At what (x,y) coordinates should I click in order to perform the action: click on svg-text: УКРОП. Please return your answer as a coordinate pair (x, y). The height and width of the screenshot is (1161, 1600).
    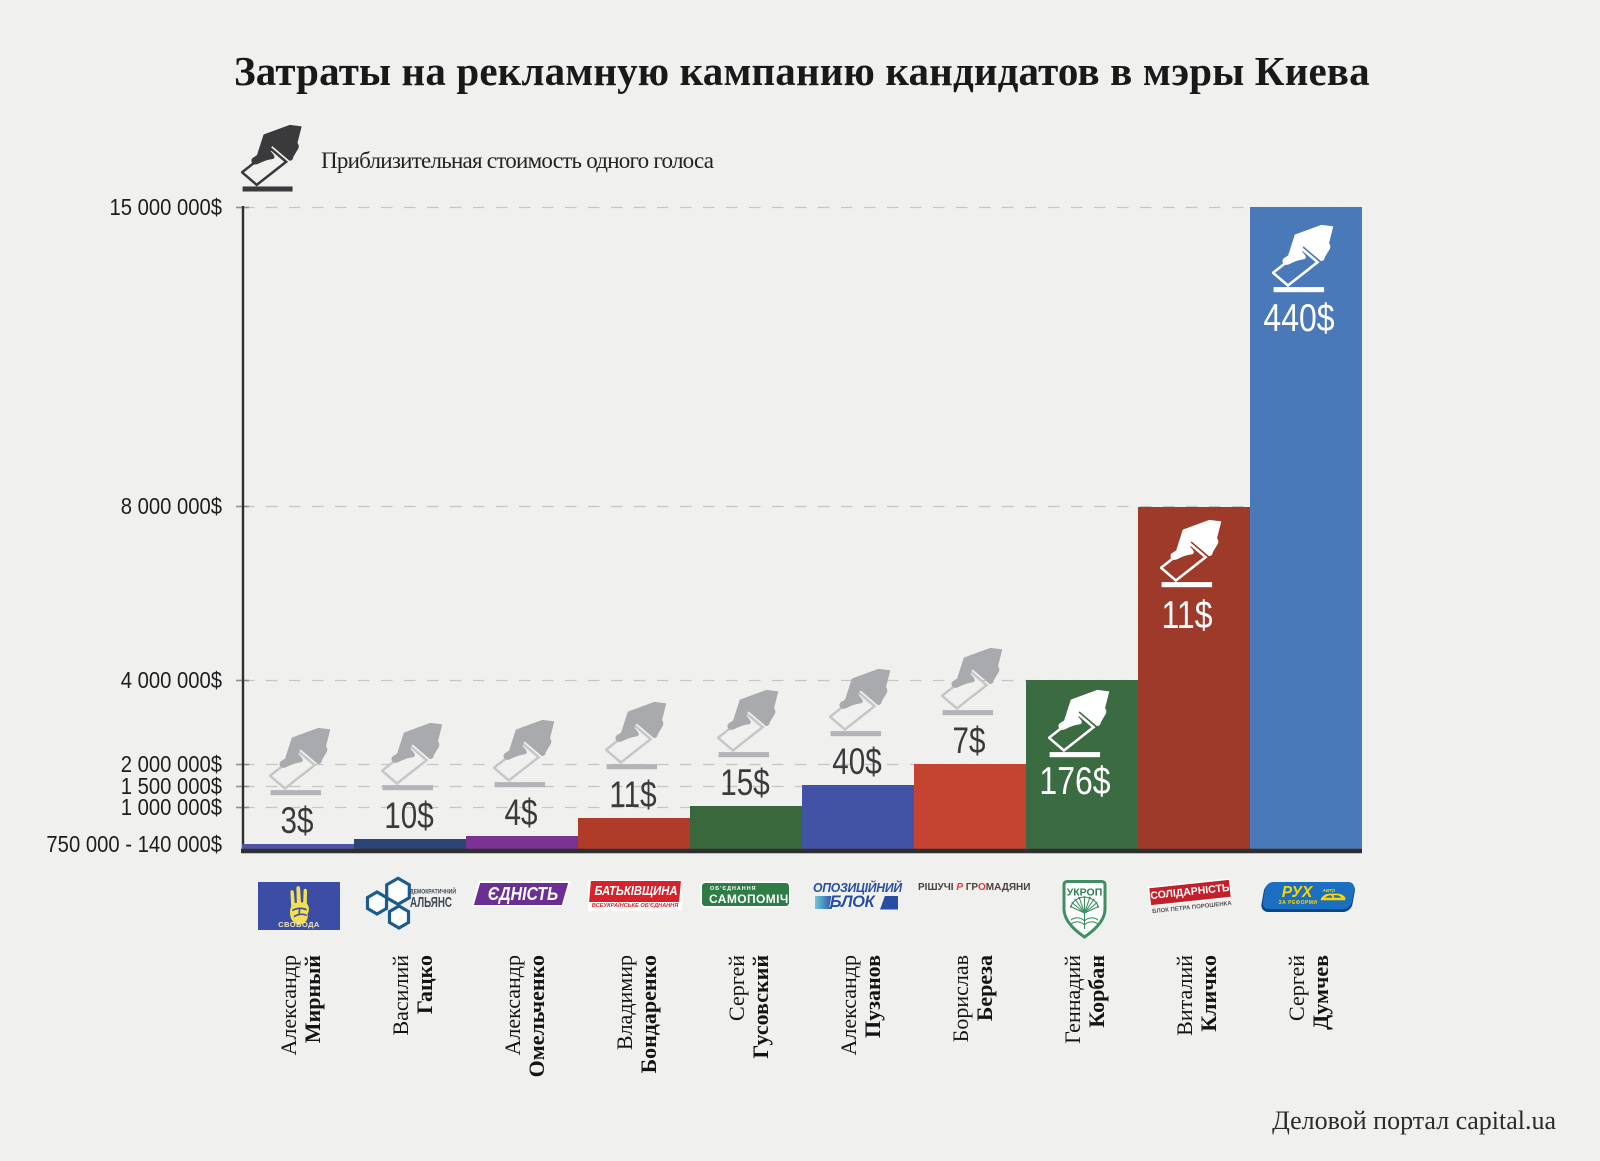
    Looking at the image, I should click on (1085, 893).